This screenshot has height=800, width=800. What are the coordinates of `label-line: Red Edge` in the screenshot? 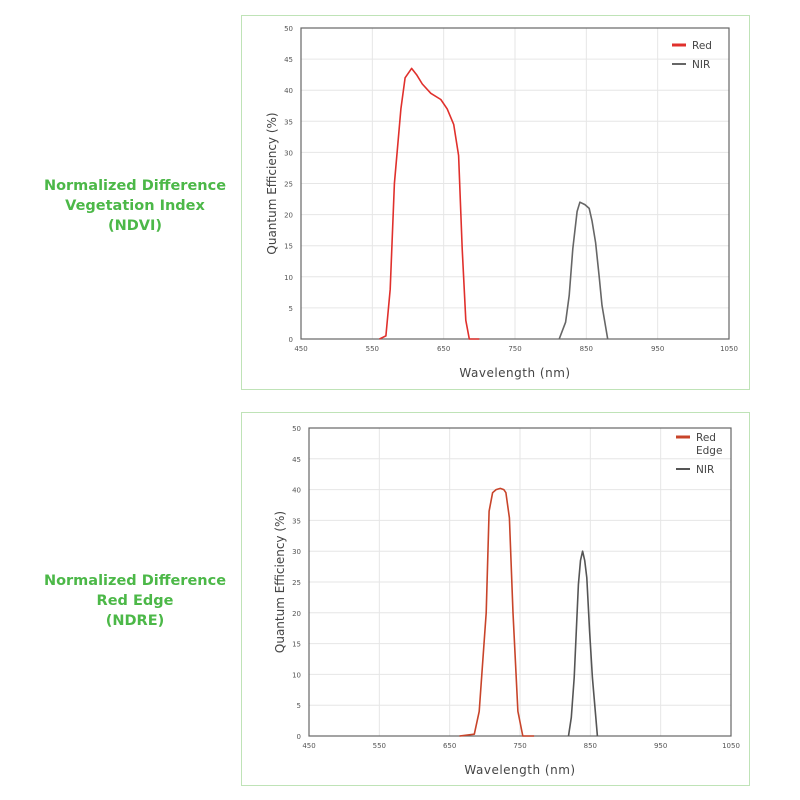 It's located at (135, 601).